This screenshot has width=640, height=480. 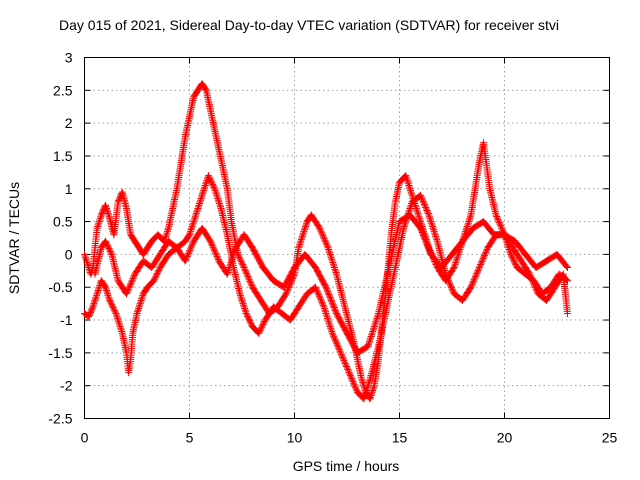 I want to click on y-tick-label: 1, so click(x=69, y=189).